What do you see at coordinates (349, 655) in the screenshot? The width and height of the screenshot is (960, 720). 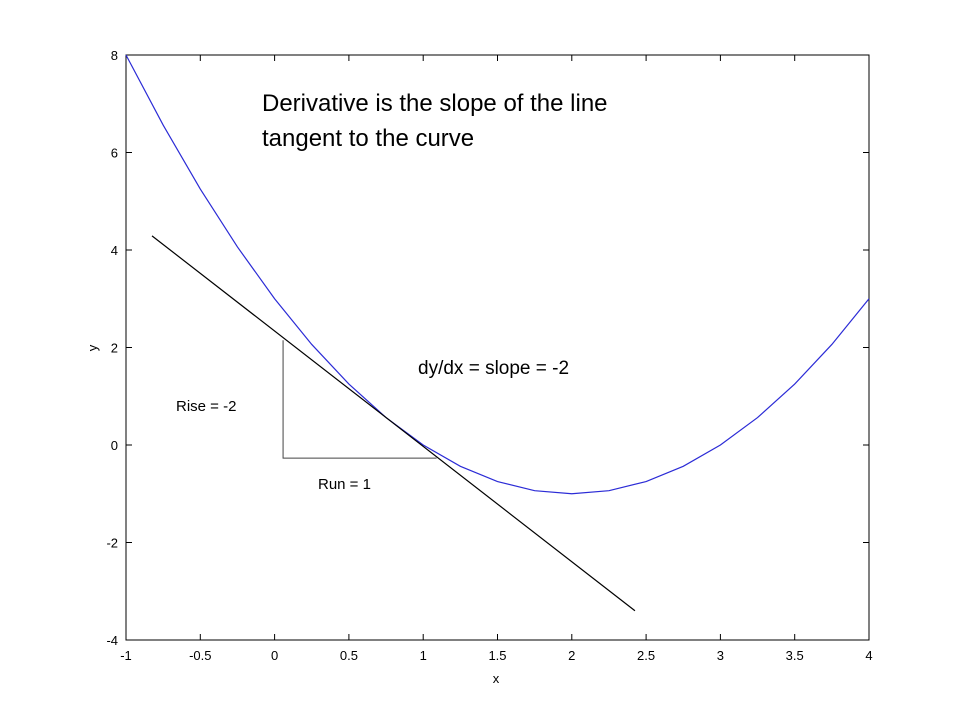 I see `x-tick-label: 0.5` at bounding box center [349, 655].